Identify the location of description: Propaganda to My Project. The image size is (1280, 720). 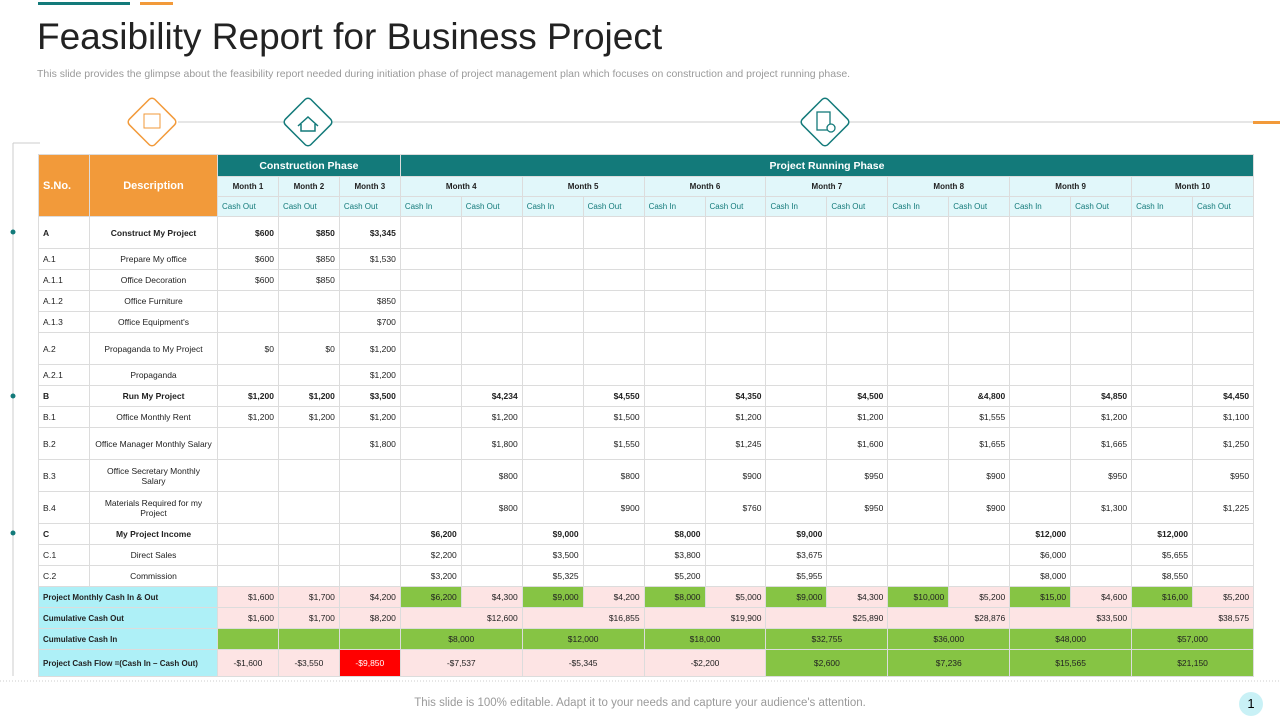
(153, 348).